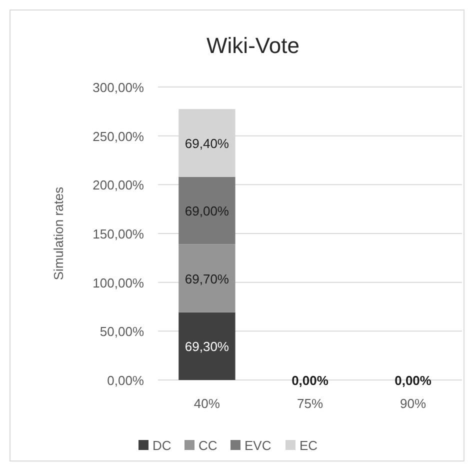  Describe the element at coordinates (118, 282) in the screenshot. I see `y-tick-label: 100,00%` at that location.